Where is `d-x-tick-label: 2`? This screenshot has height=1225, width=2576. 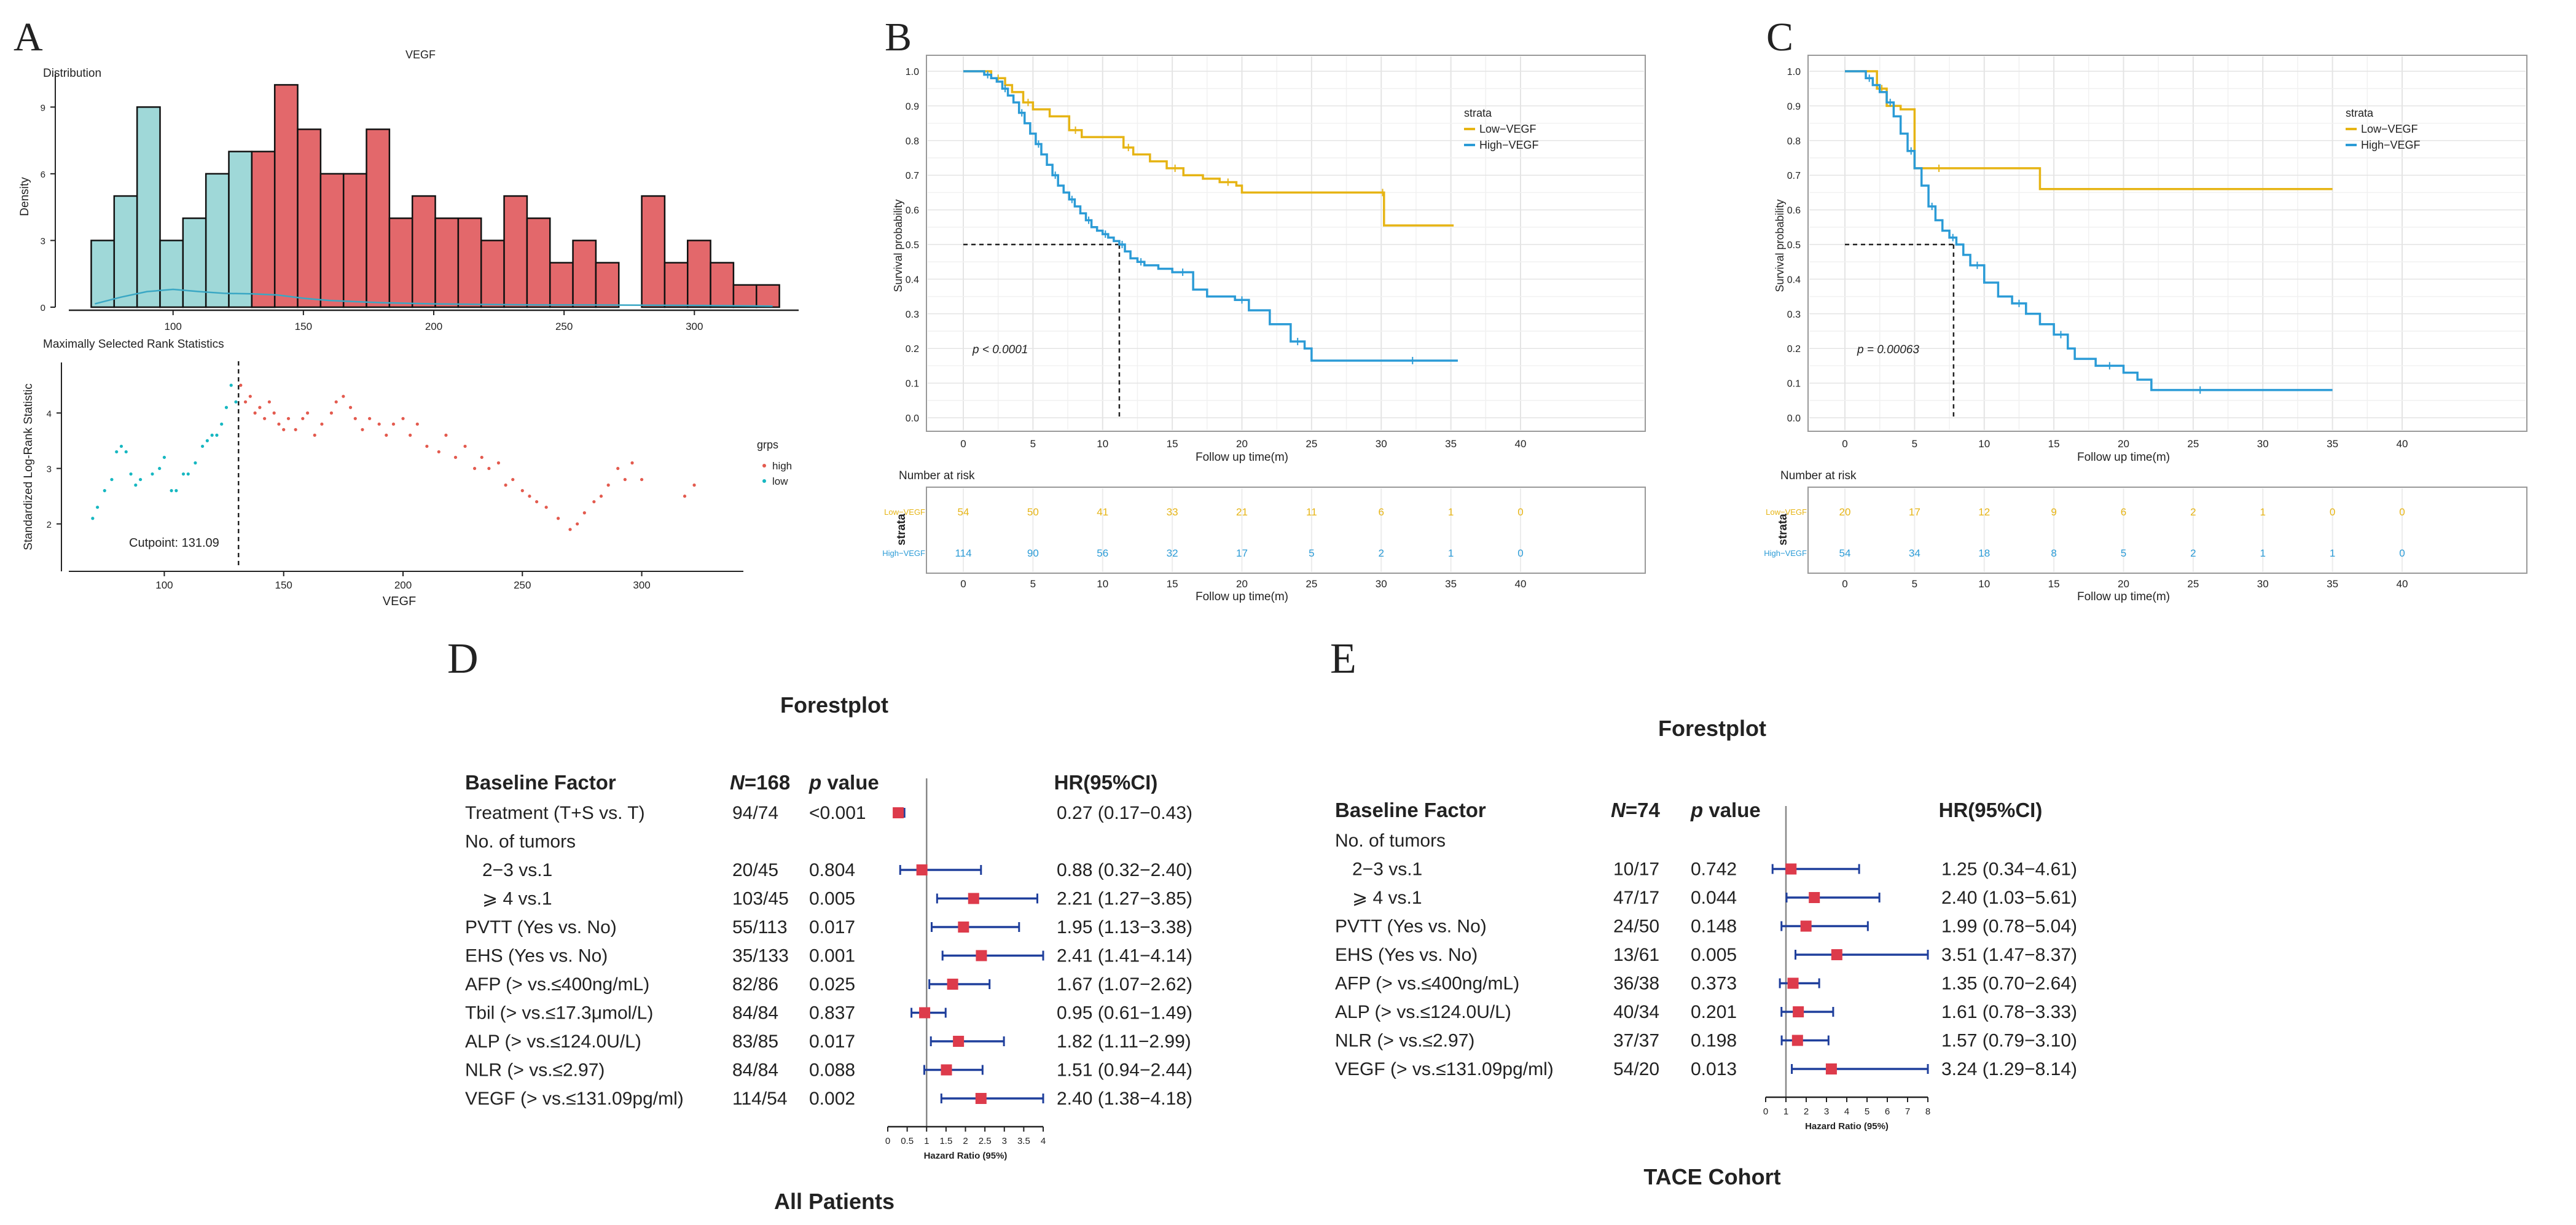
d-x-tick-label: 2 is located at coordinates (966, 1141).